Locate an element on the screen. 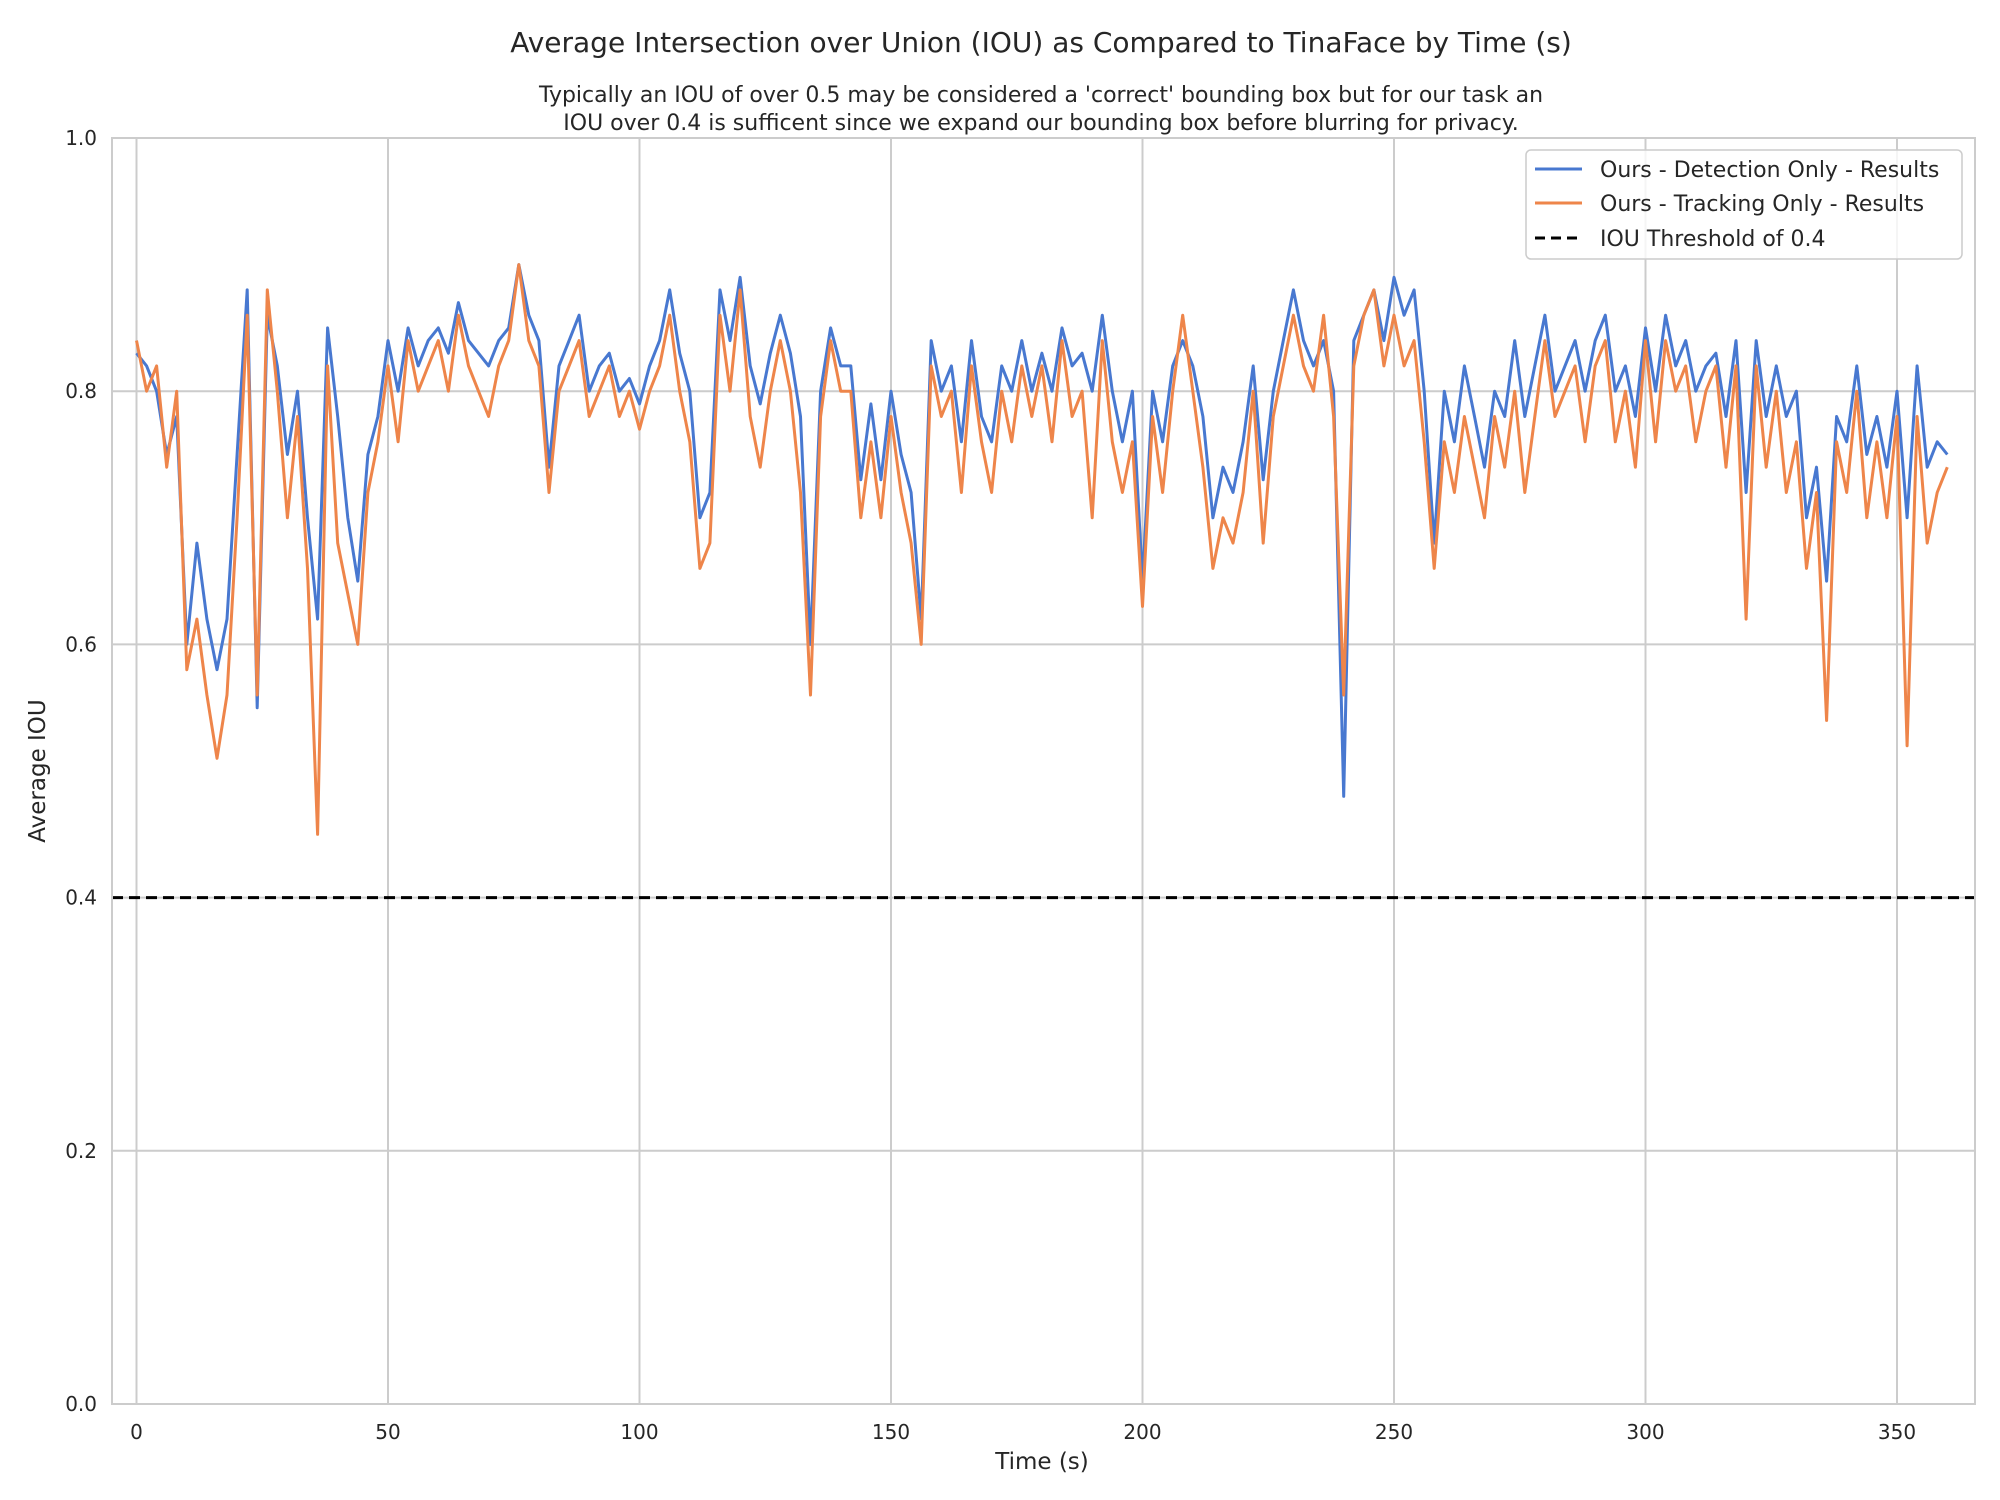  legend-label-detection: Ours - Detection Only - Results is located at coordinates (1769, 170).